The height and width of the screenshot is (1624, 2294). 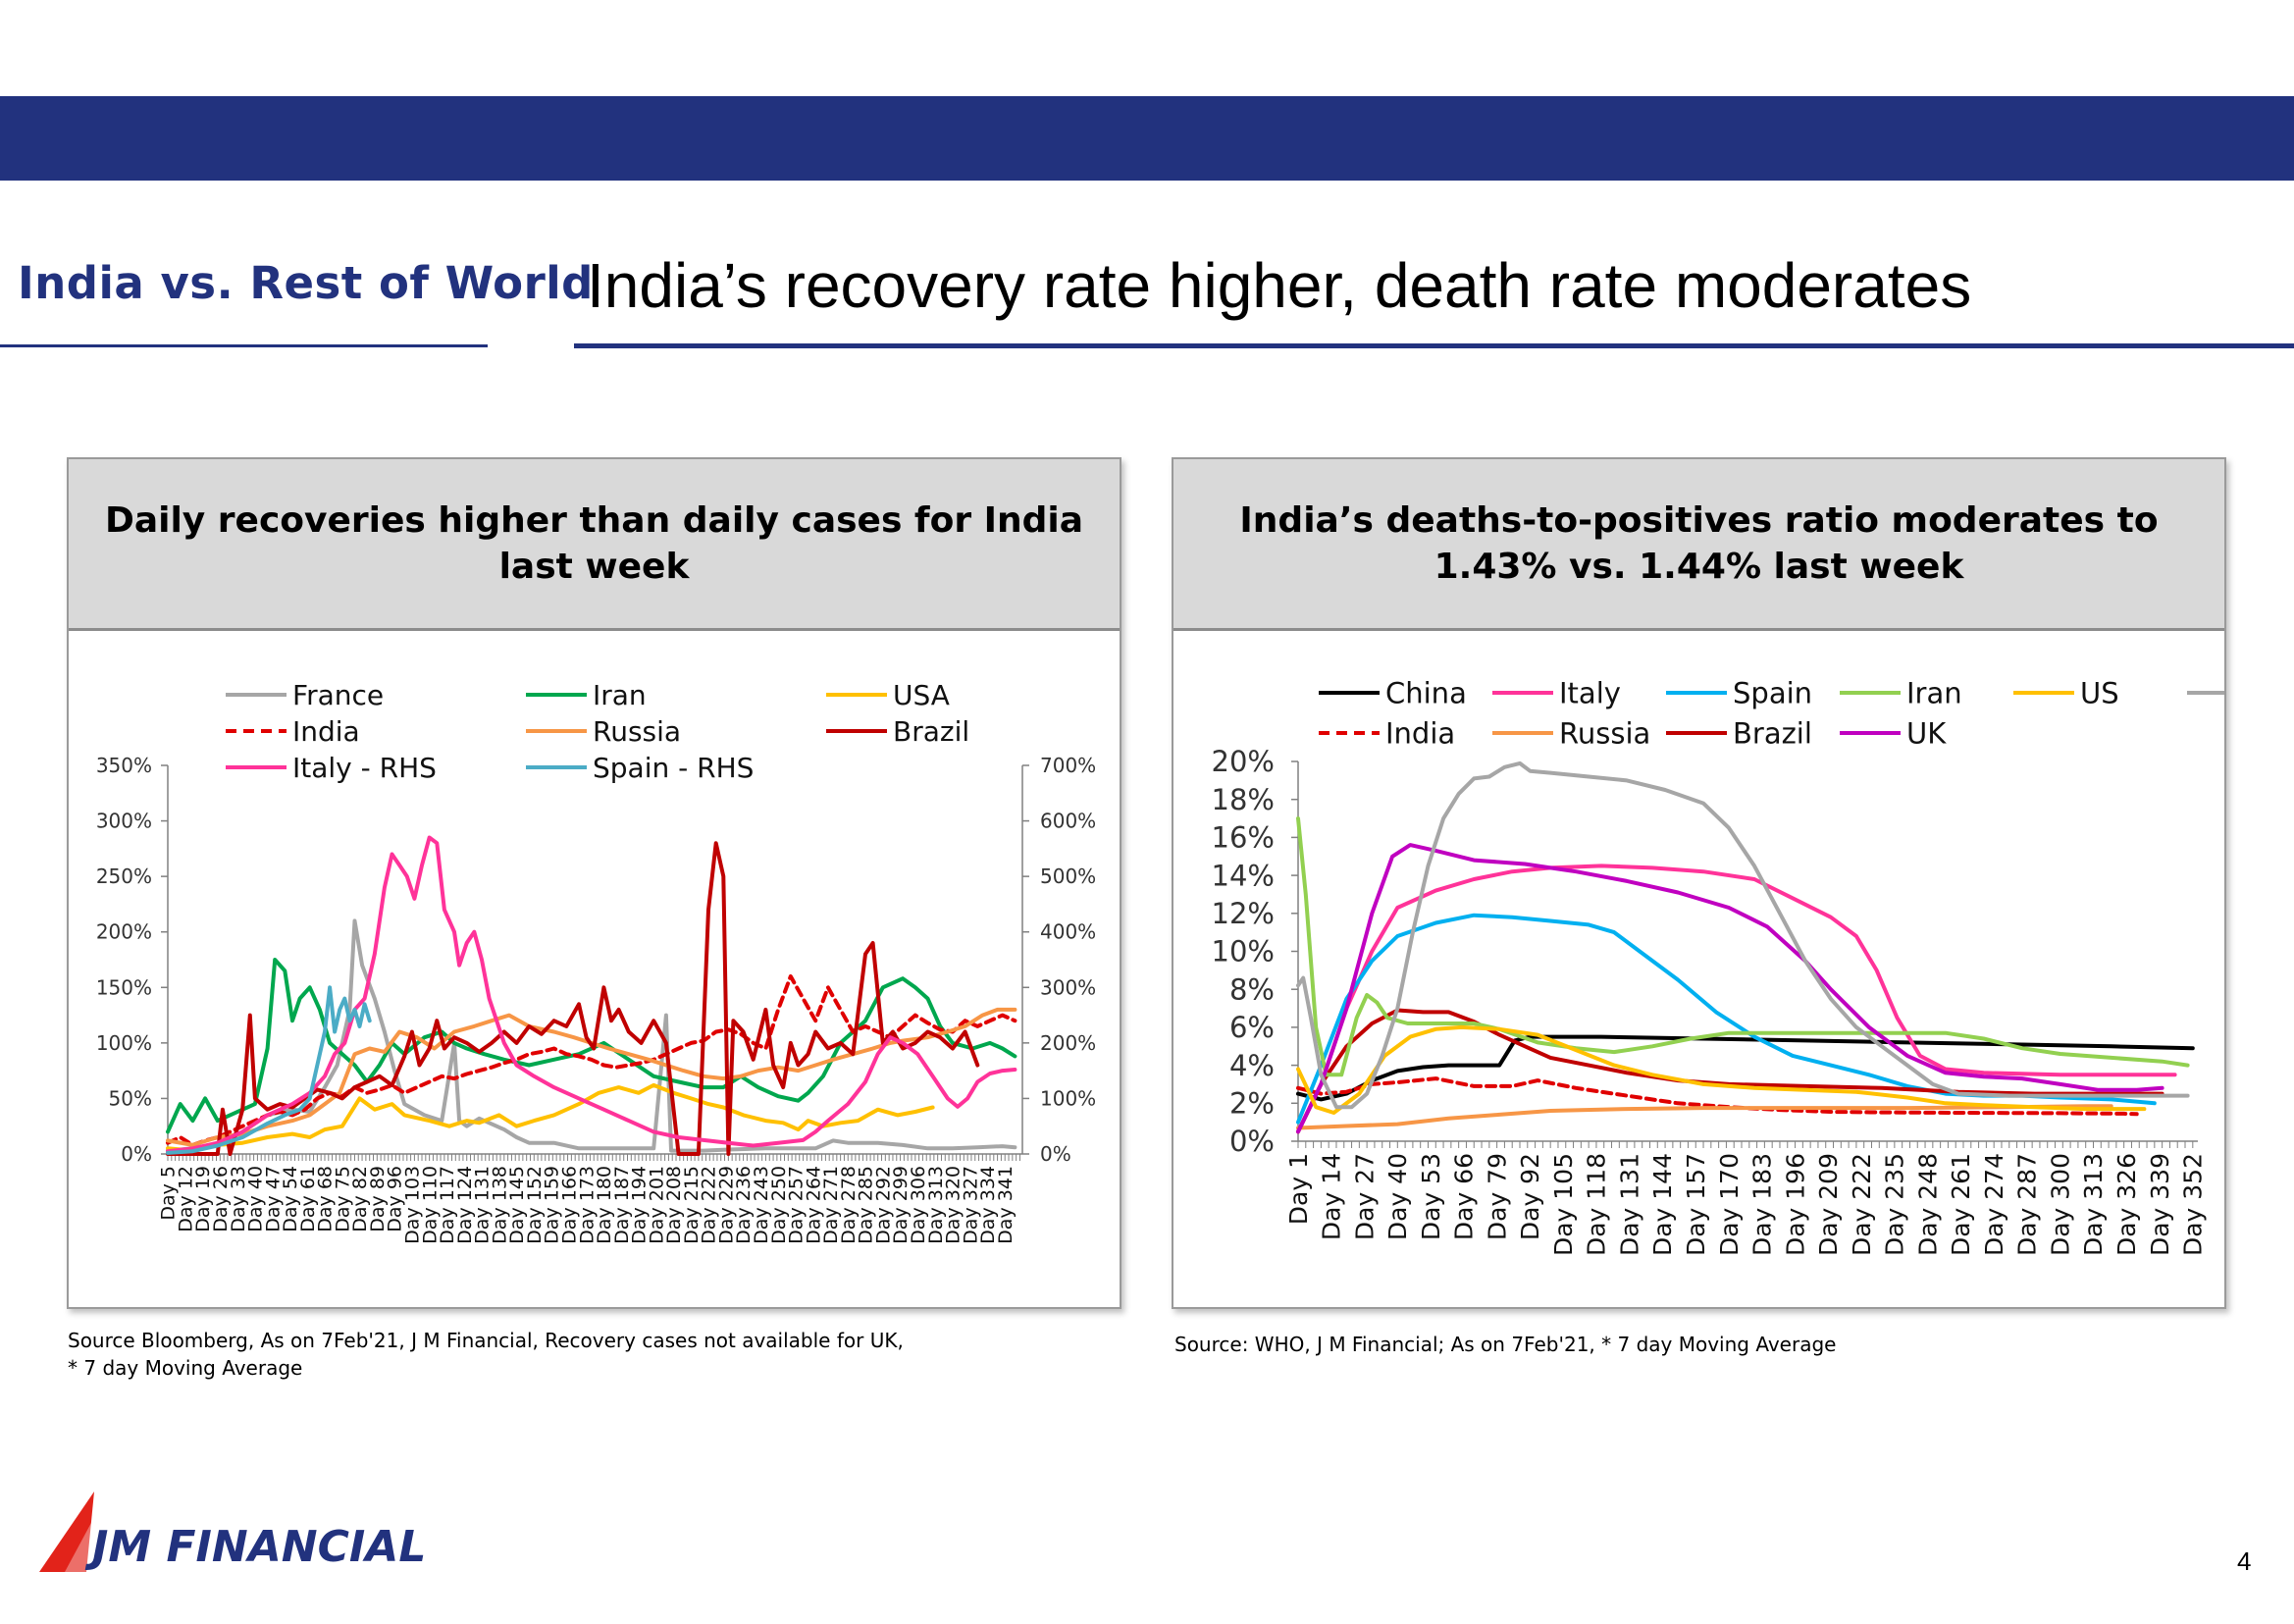 What do you see at coordinates (550, 1117) in the screenshot?
I see `series-line-usa` at bounding box center [550, 1117].